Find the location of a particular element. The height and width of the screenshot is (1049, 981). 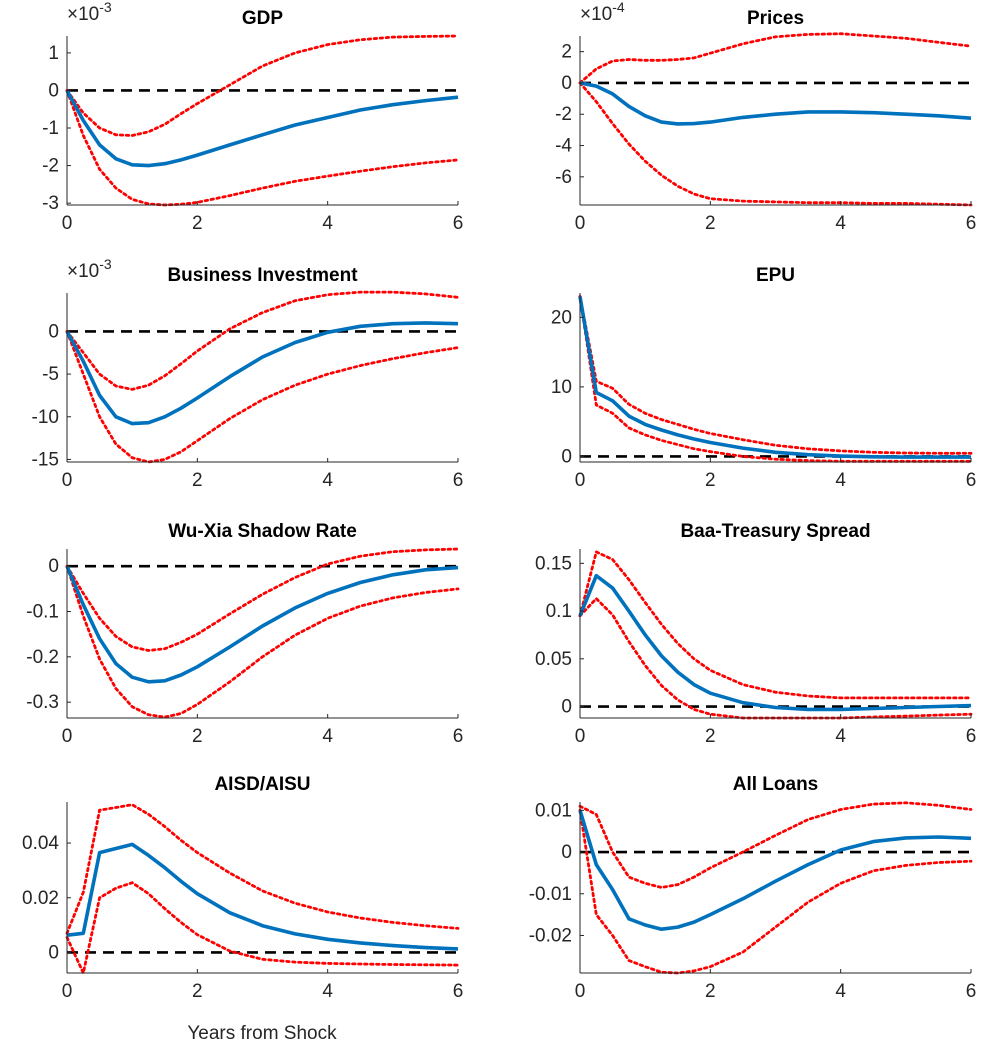

y-tick-label: 20 is located at coordinates (561, 317).